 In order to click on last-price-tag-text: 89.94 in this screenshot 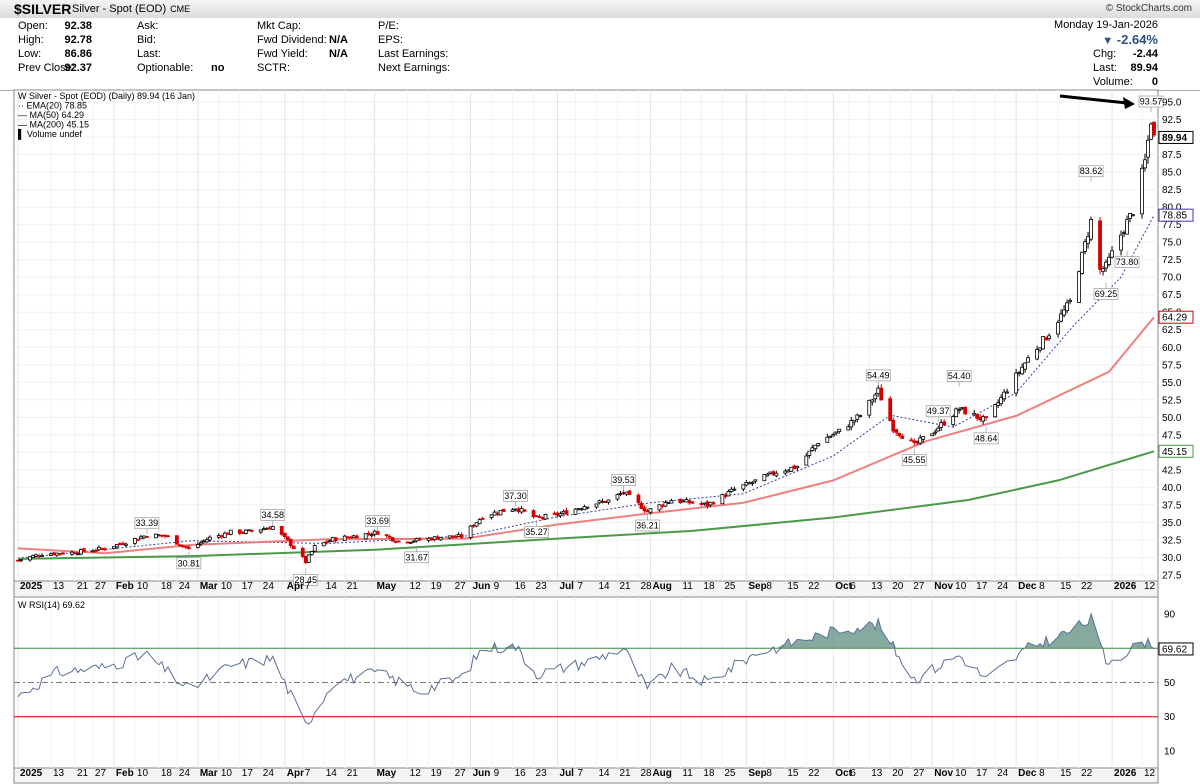, I will do `click(1174, 138)`.